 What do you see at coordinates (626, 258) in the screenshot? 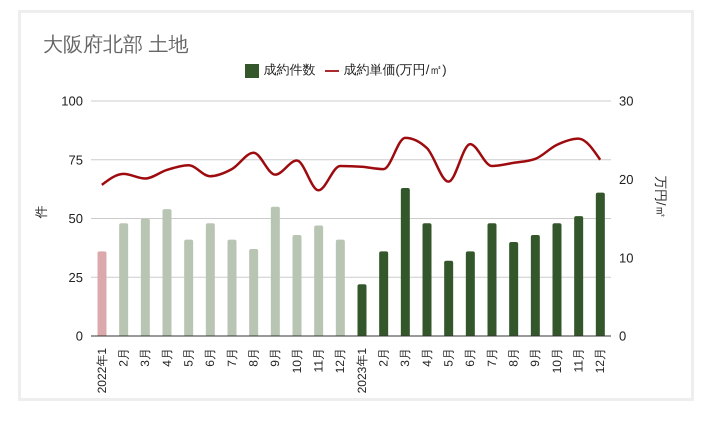
I see `y2-tick-label: 10` at bounding box center [626, 258].